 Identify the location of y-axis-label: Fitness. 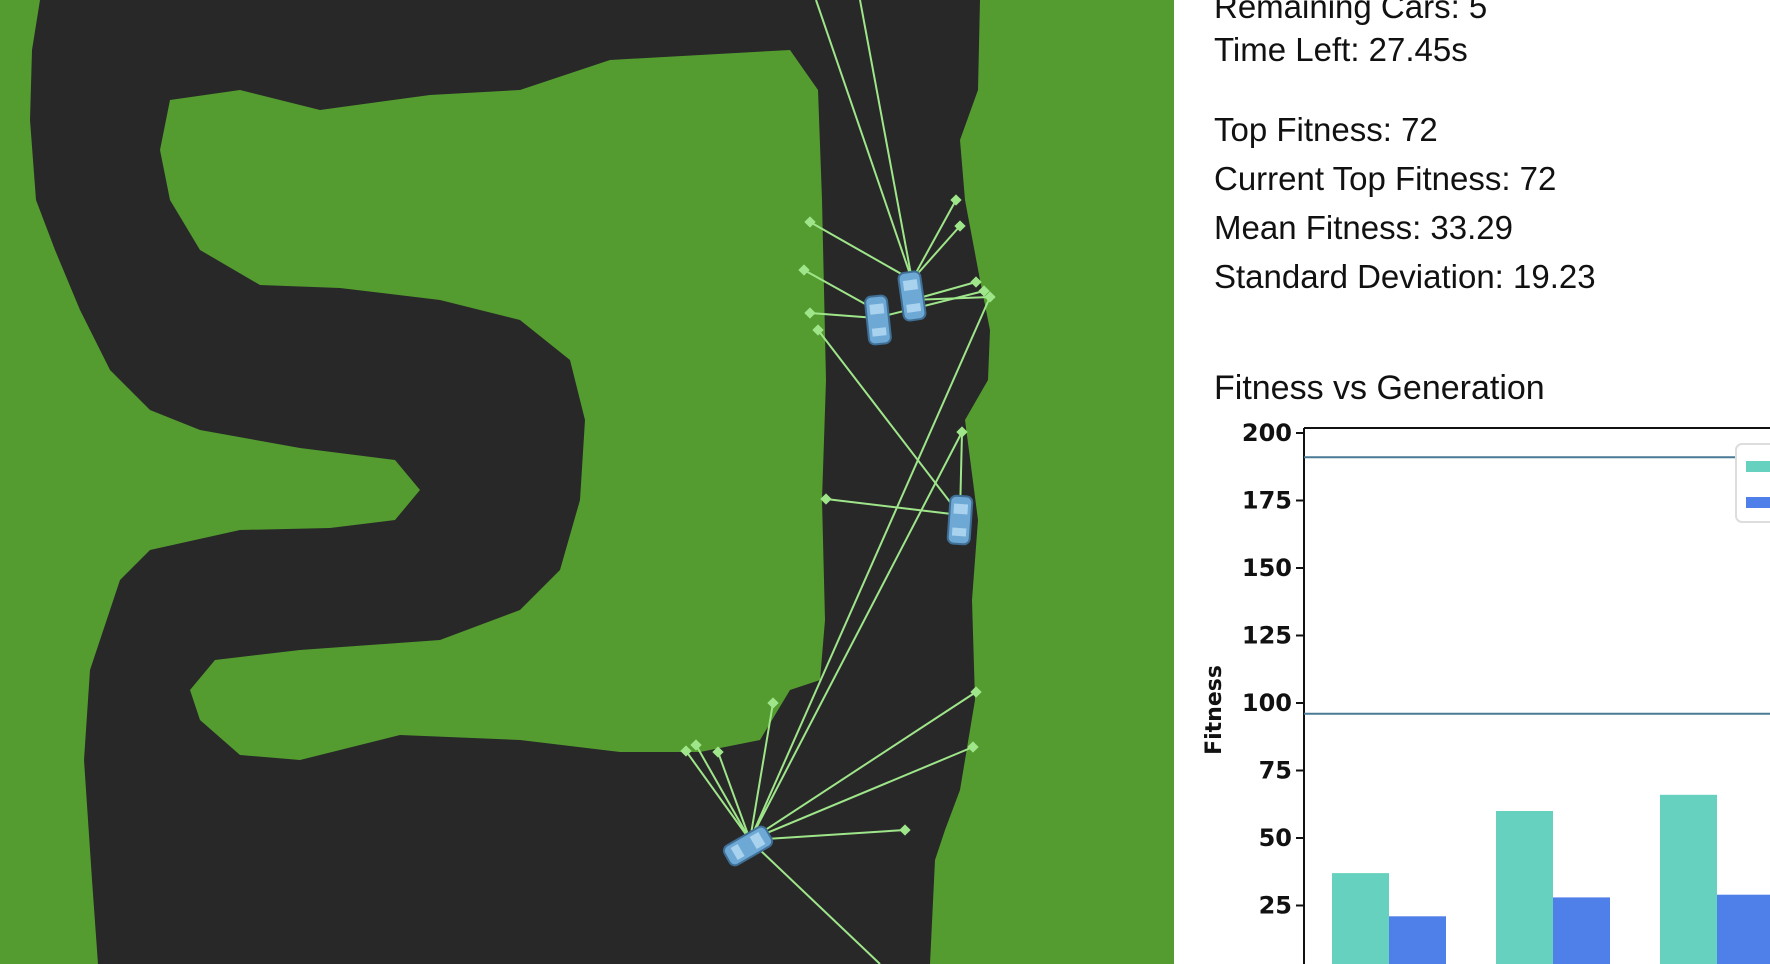
(1214, 710).